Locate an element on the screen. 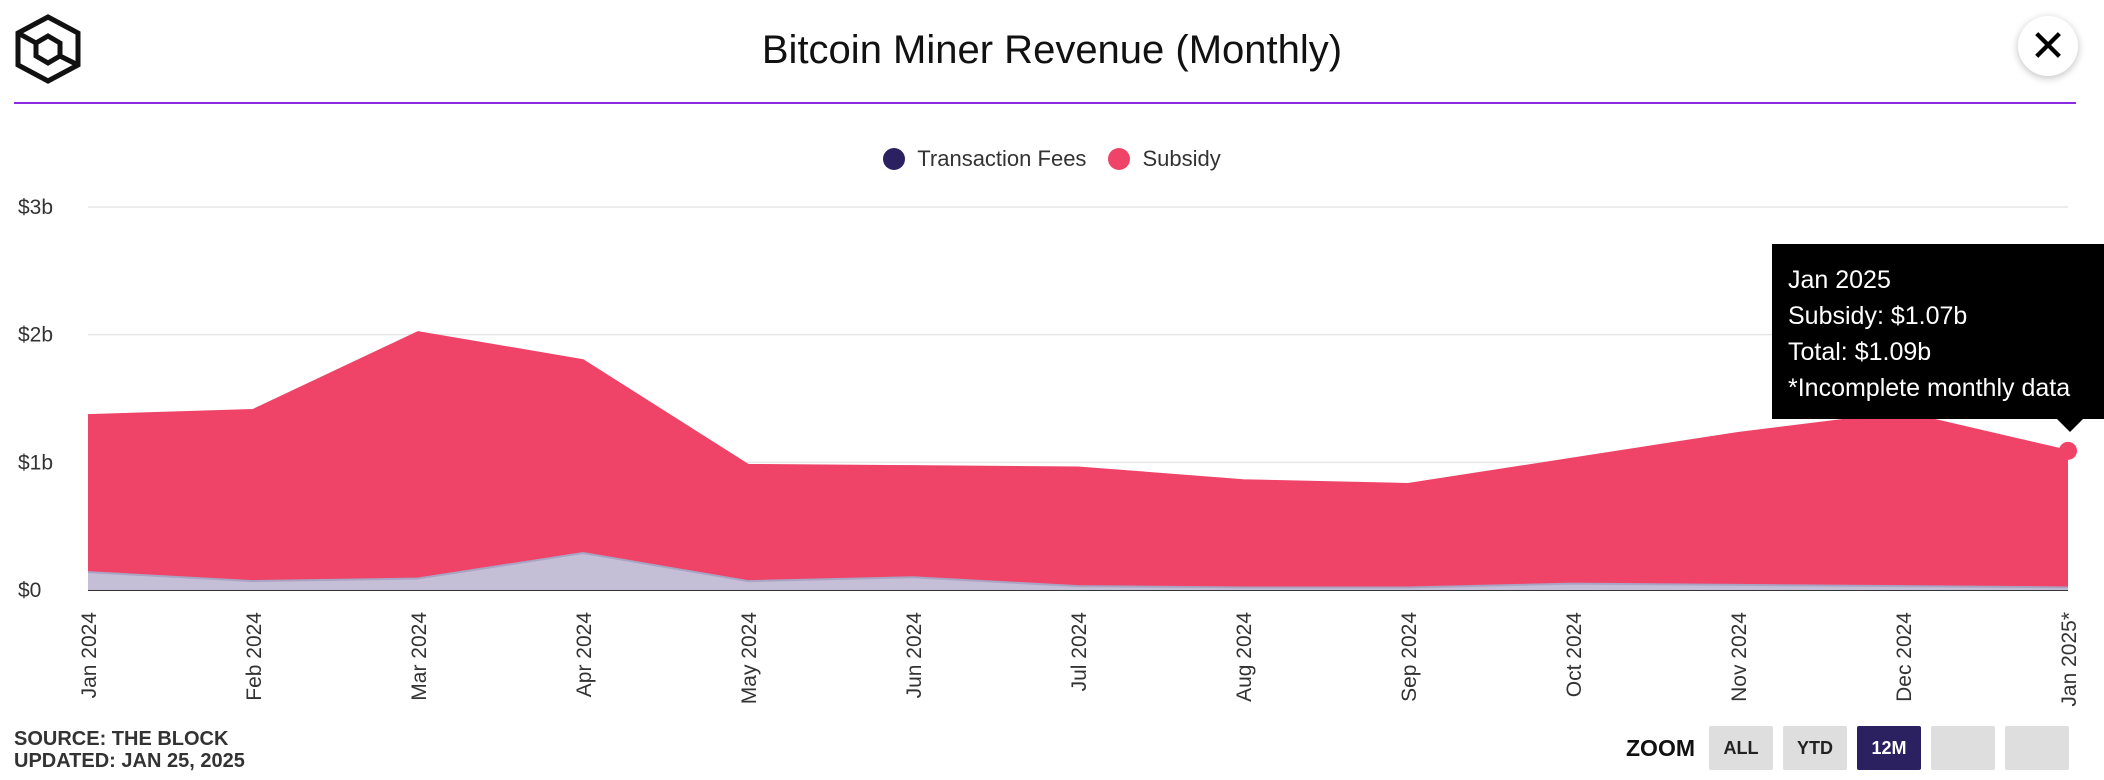  x-tick-label: Aug 2024 is located at coordinates (1244, 657).